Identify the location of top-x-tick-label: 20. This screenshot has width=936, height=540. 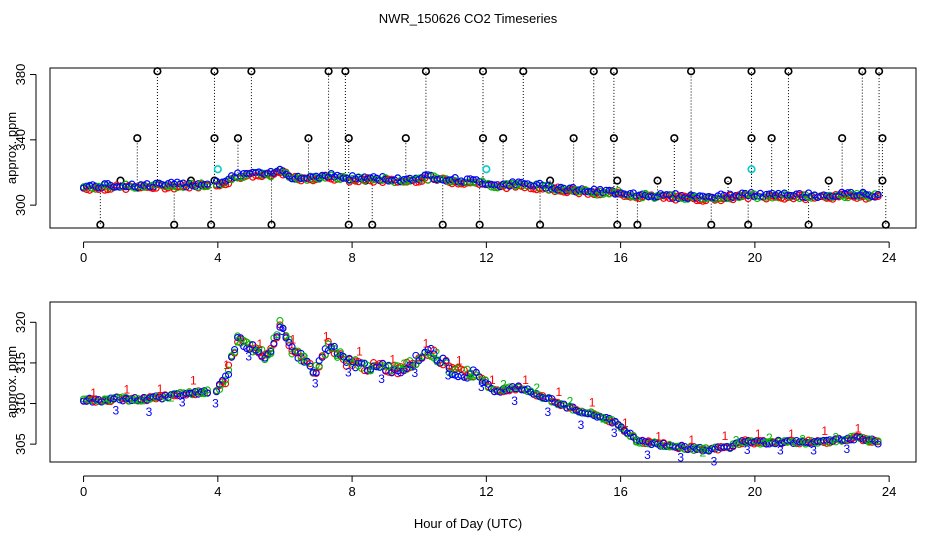
(755, 257).